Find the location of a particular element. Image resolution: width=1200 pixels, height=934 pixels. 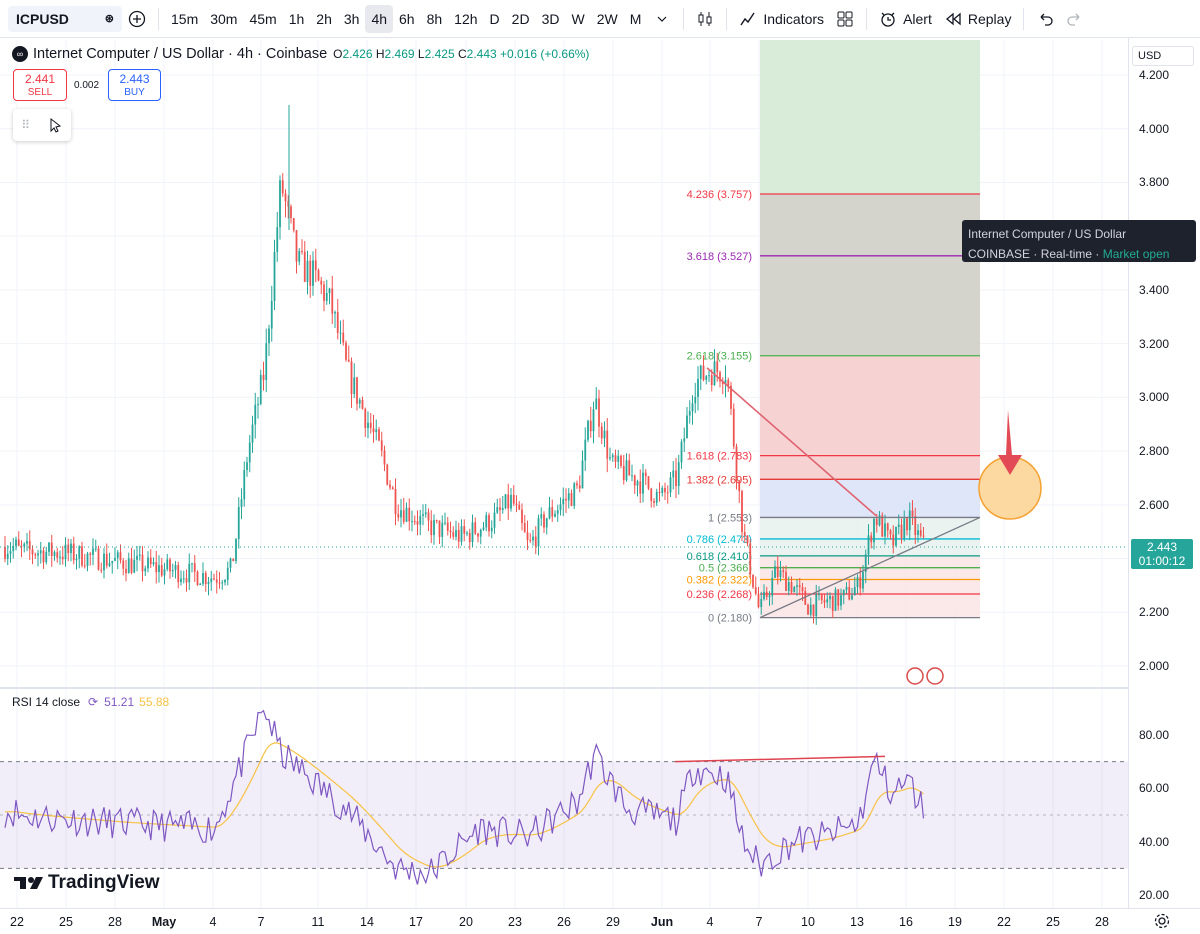

compare-icon: ⊛ is located at coordinates (109, 19).